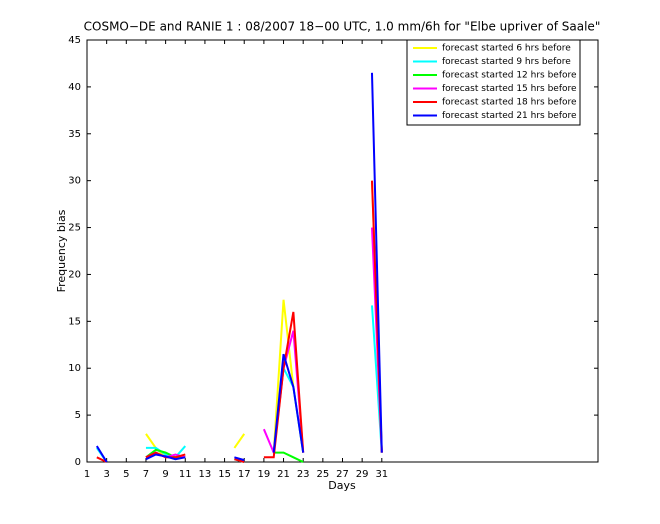  What do you see at coordinates (264, 474) in the screenshot?
I see `x-tick-label: 19` at bounding box center [264, 474].